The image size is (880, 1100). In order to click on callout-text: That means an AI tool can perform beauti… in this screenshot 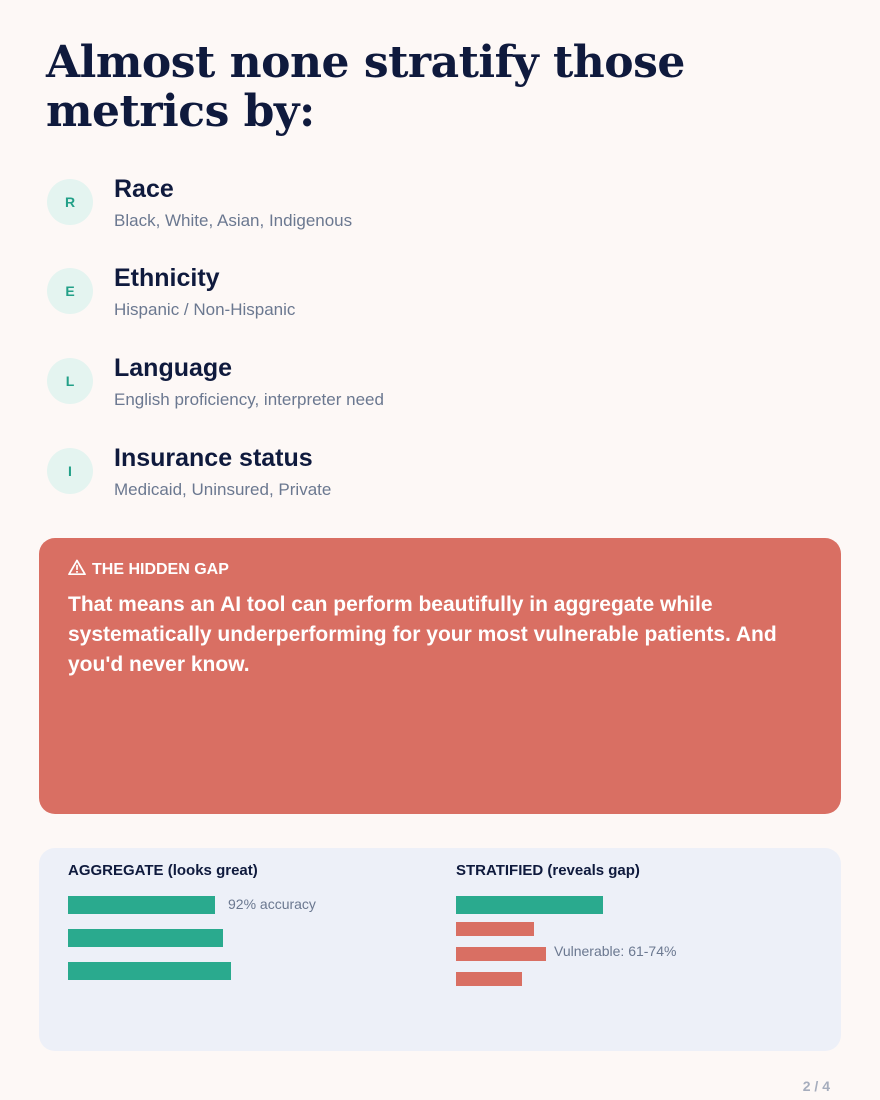, I will do `click(422, 634)`.